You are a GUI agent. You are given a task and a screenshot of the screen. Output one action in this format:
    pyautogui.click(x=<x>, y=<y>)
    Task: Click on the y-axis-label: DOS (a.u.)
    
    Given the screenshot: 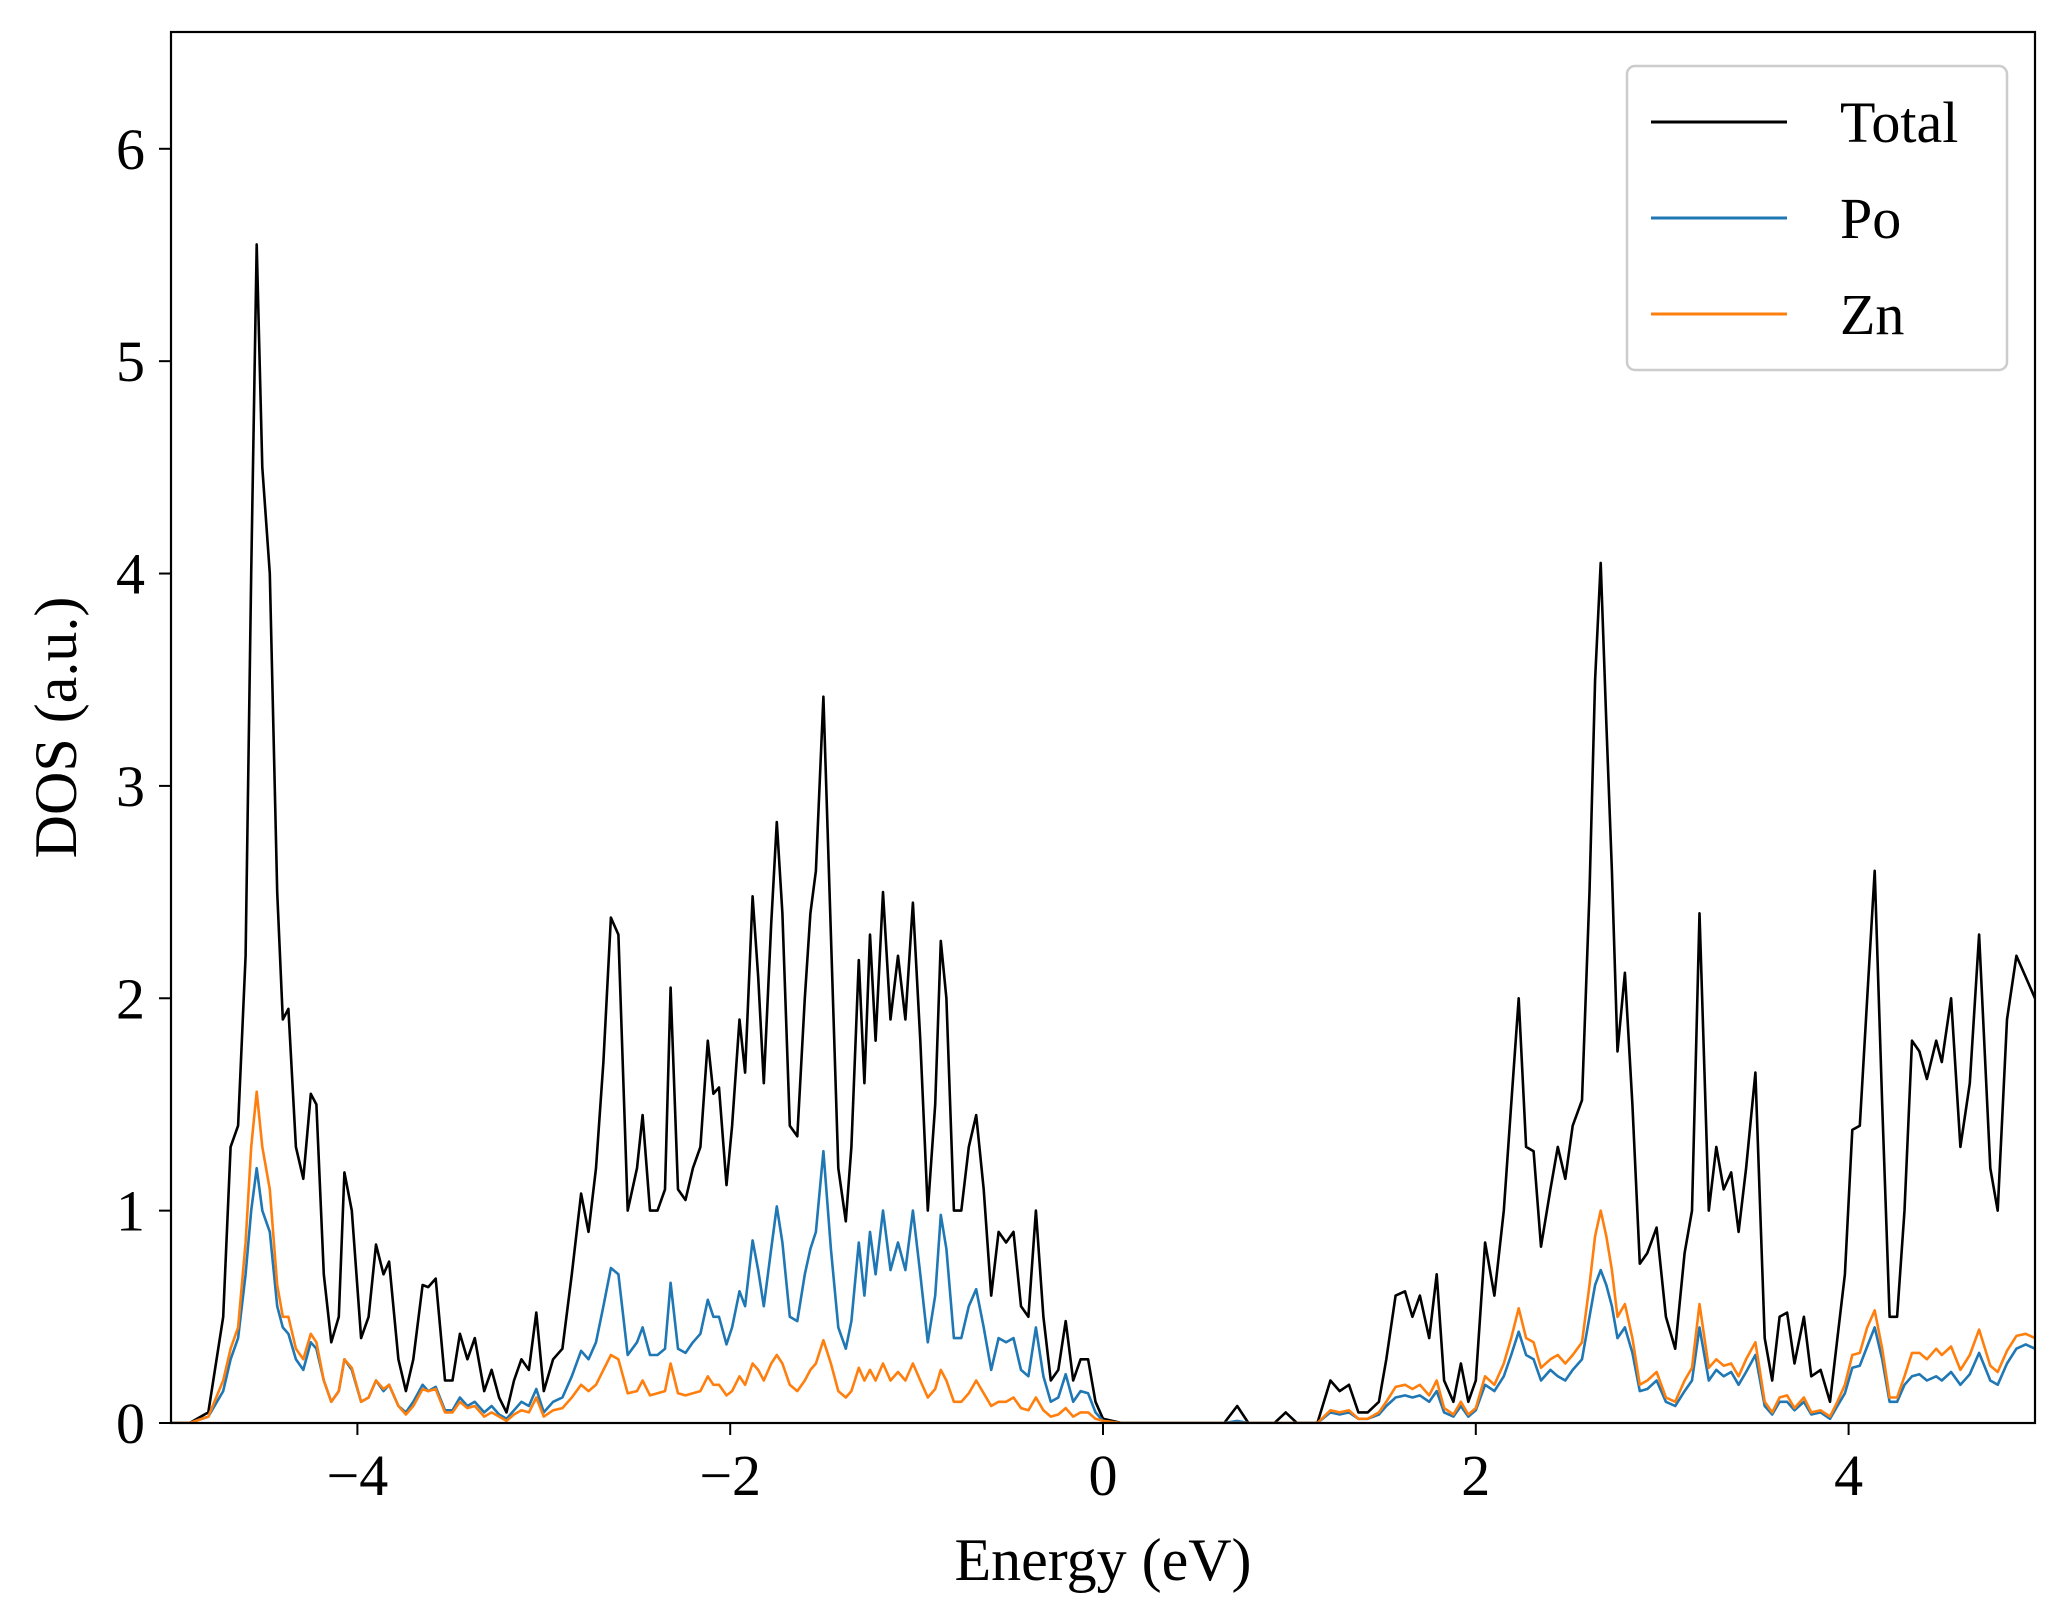 What is the action you would take?
    pyautogui.click(x=56, y=728)
    